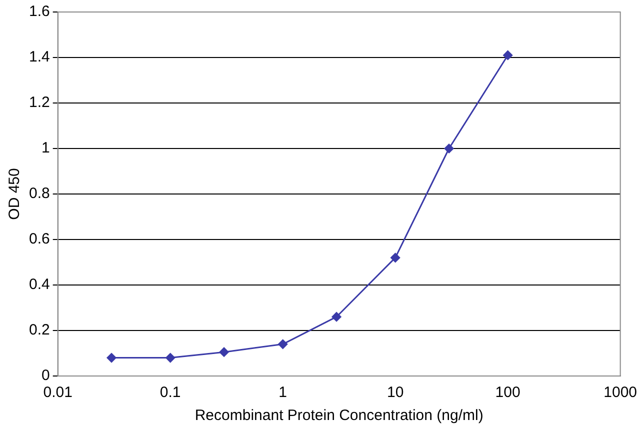  I want to click on y-tick-label: 0.4, so click(39, 285).